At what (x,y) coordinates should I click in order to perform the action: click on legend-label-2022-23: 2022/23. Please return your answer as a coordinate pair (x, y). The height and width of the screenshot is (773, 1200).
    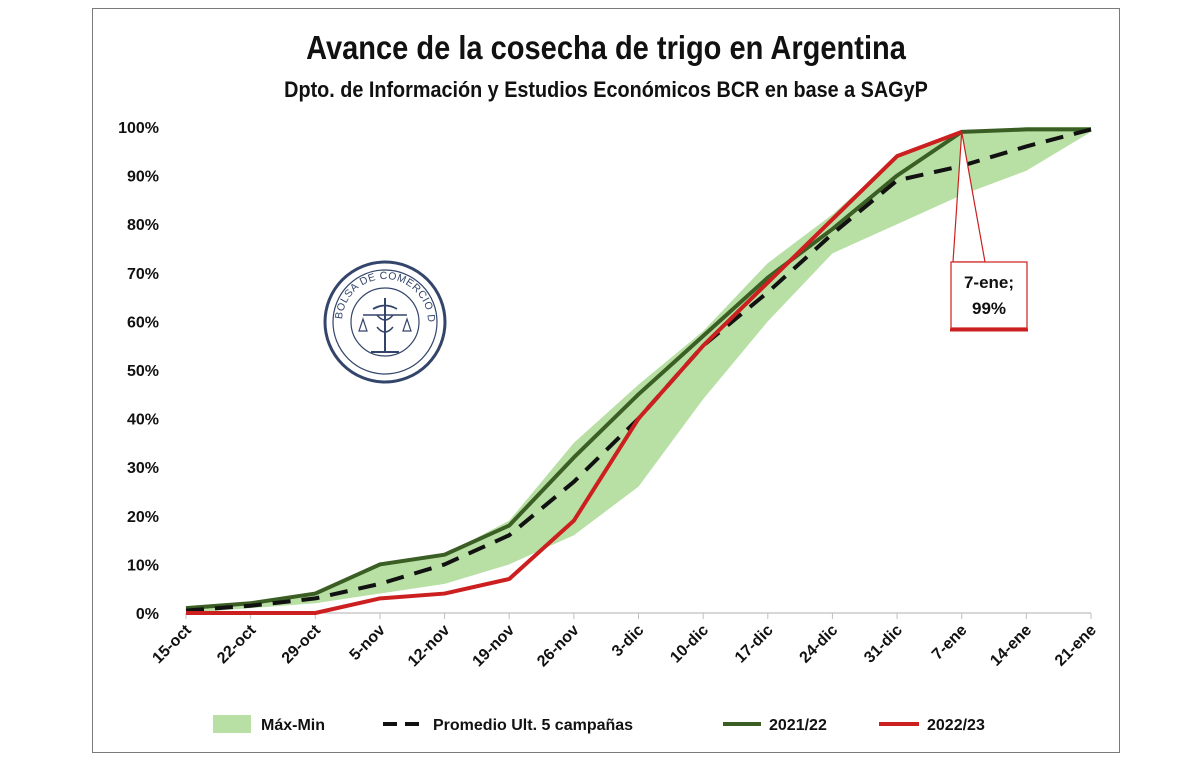
    Looking at the image, I should click on (956, 725).